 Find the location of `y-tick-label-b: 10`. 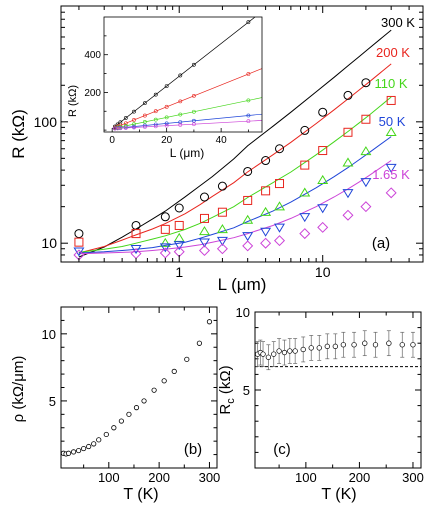

y-tick-label-b: 10 is located at coordinates (49, 334).